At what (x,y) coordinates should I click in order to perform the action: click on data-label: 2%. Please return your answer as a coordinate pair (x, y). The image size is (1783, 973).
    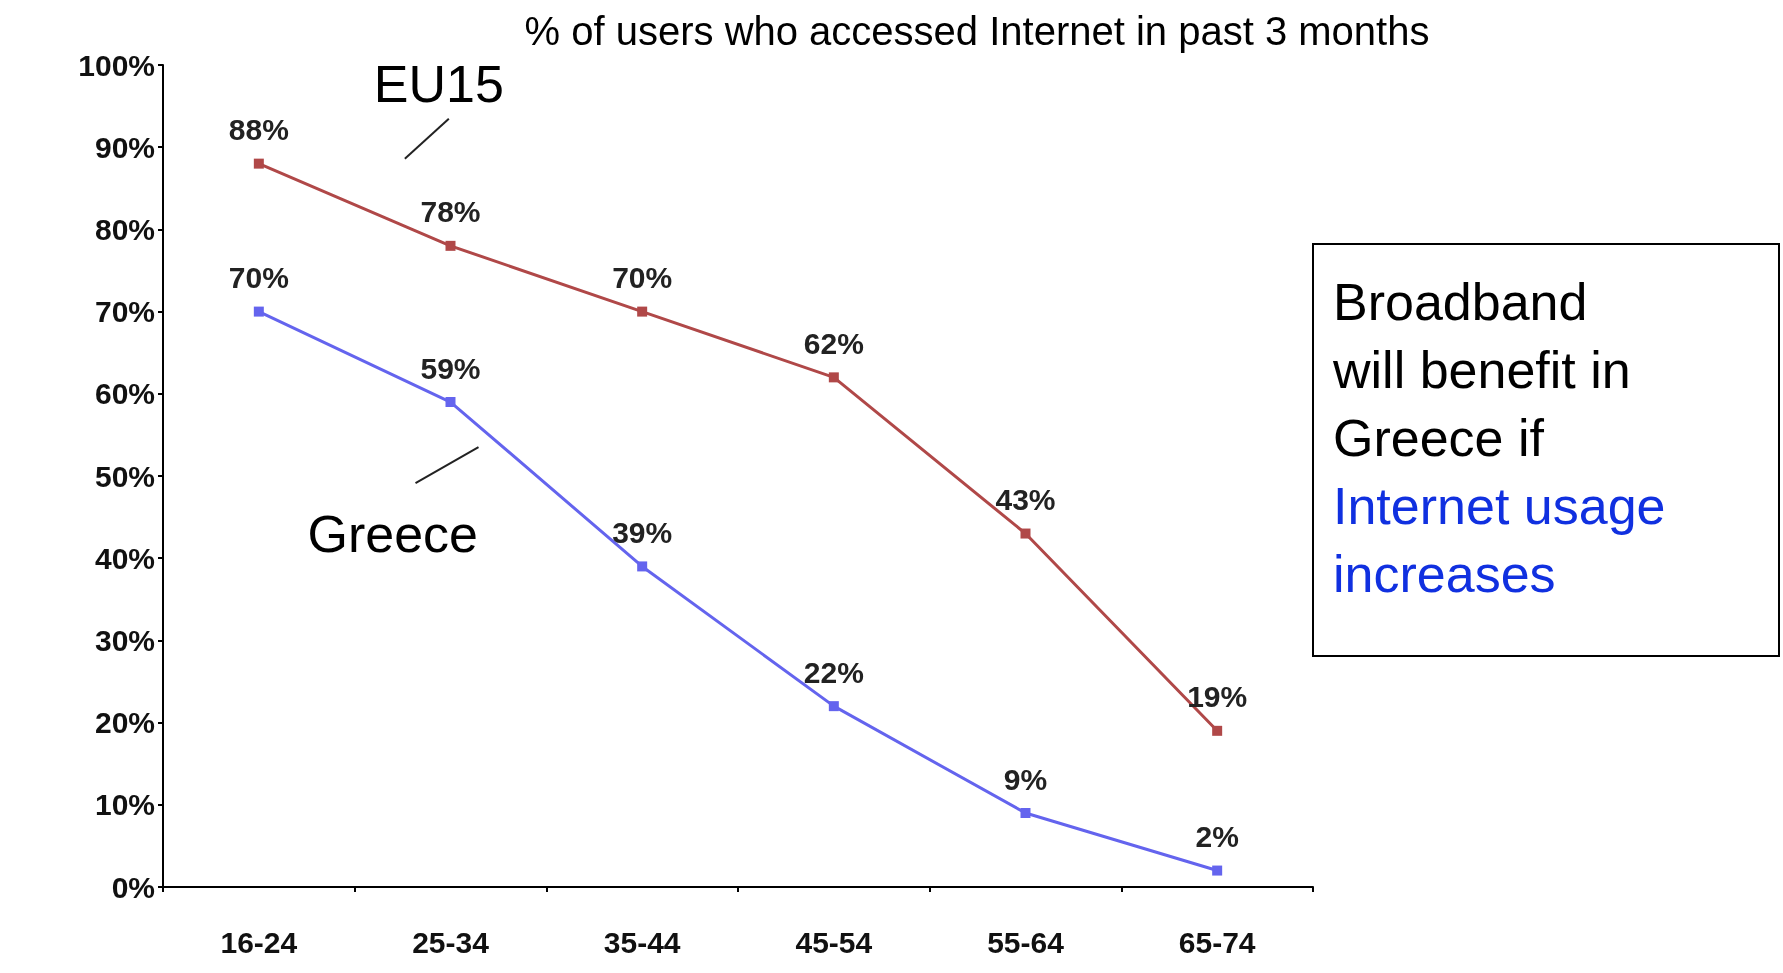
    Looking at the image, I should click on (1217, 837).